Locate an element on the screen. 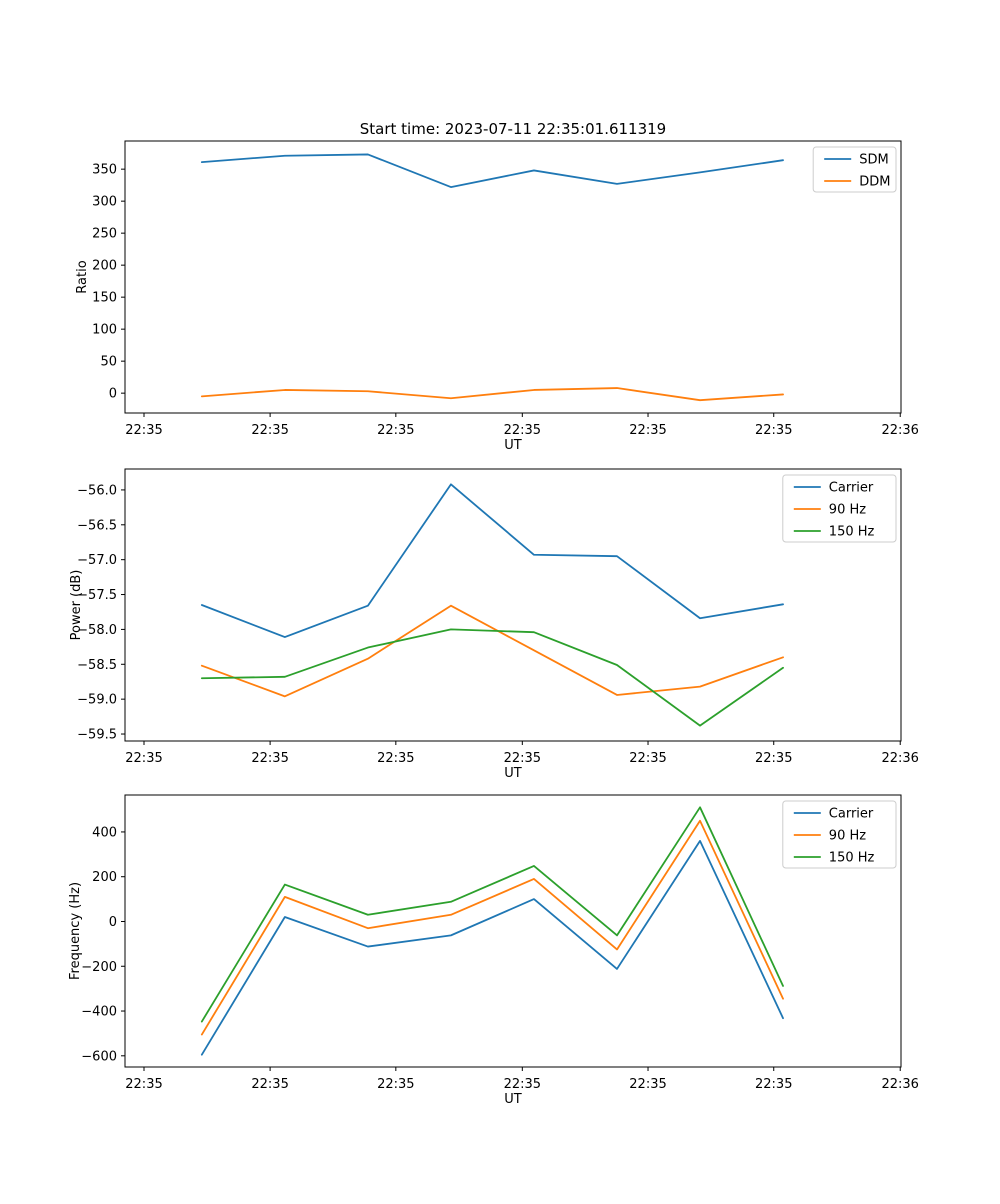 The width and height of the screenshot is (1000, 1204). legend-label: DDM is located at coordinates (874, 182).